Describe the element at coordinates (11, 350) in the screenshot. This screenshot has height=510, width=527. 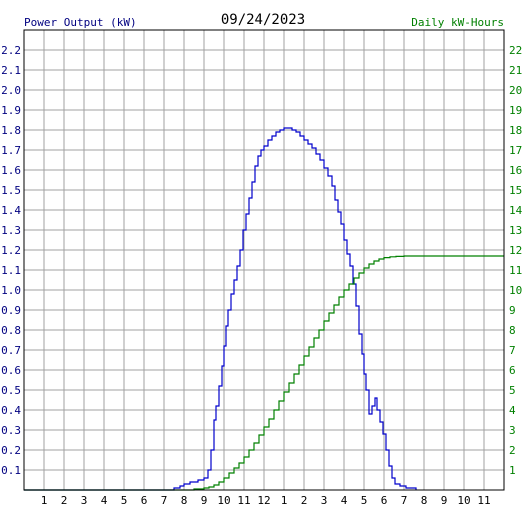
I see `left-tick-label: 0.7` at that location.